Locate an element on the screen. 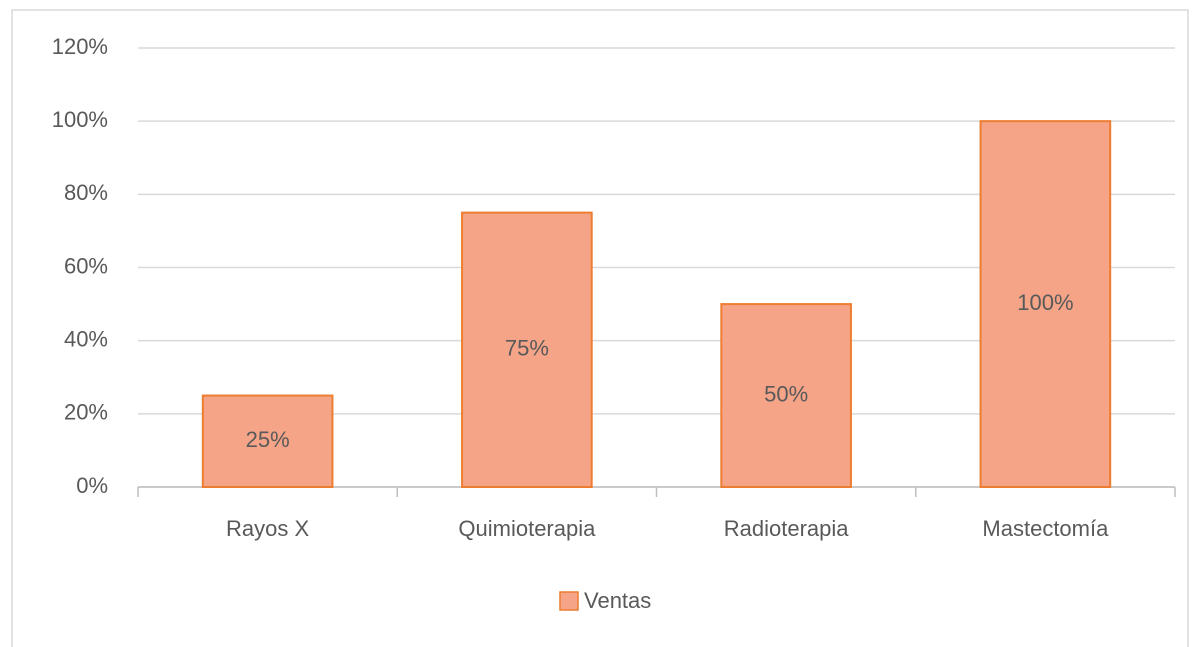 This screenshot has width=1200, height=647. y-tick-label: 40% is located at coordinates (86, 338).